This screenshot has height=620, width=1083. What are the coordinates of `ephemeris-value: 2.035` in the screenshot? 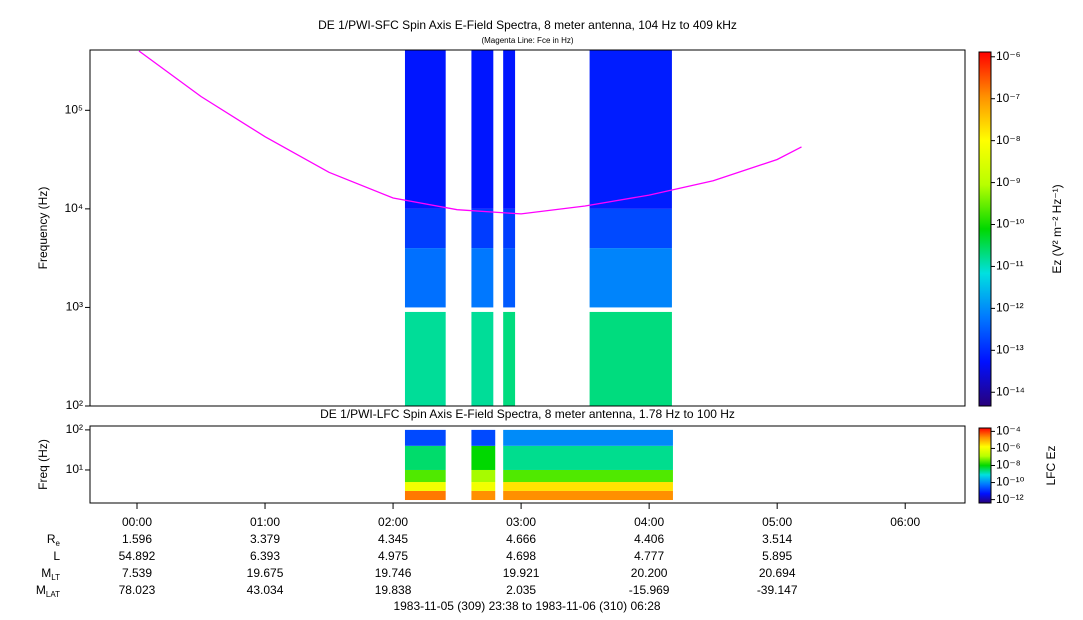 It's located at (521, 590).